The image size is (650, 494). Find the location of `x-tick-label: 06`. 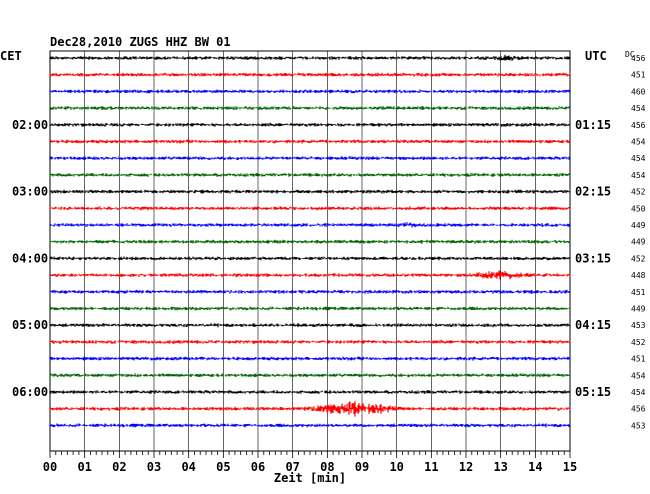

x-tick-label: 06 is located at coordinates (258, 467).